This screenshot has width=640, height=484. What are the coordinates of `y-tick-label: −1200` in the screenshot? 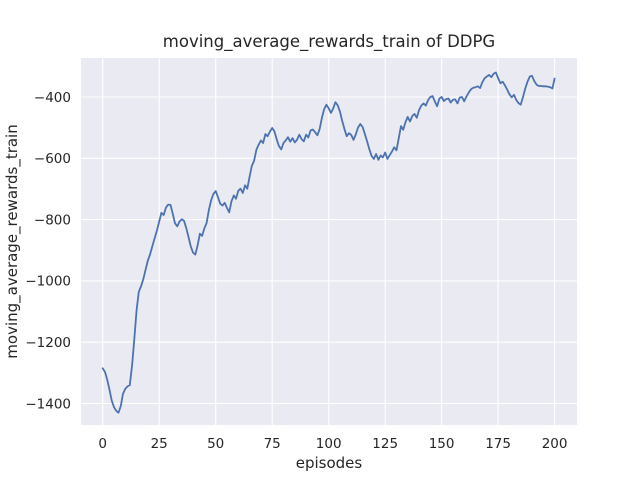 It's located at (48, 343).